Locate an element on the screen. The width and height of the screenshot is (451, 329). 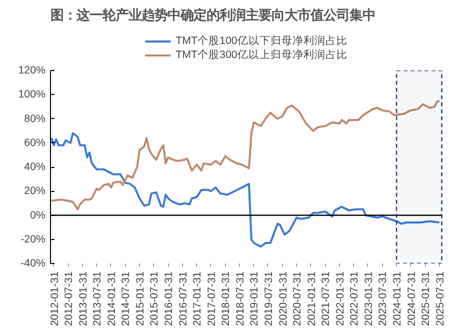
x-tick-label: 2025-07-31 is located at coordinates (440, 298).